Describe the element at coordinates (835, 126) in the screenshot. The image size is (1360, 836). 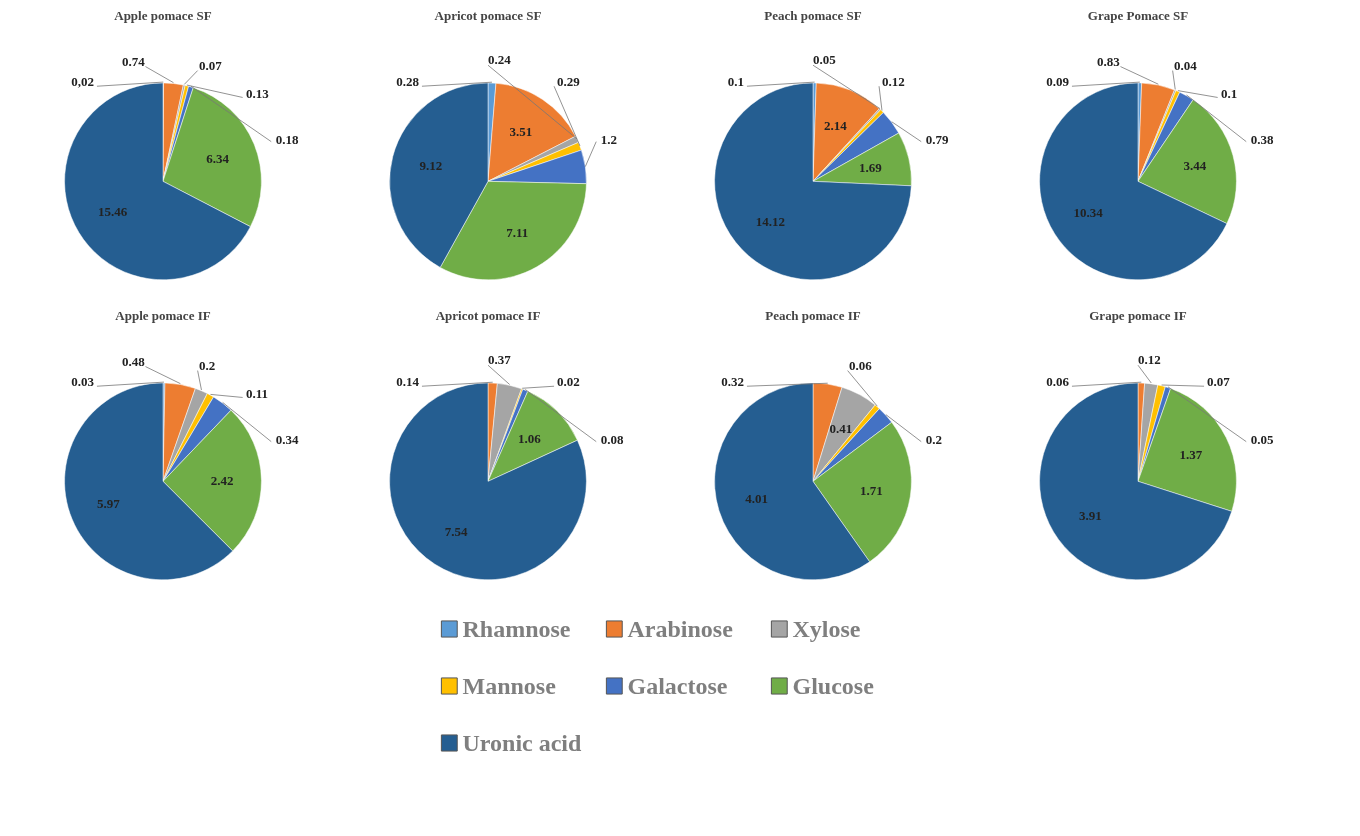
I see `data-label: 2.14` at that location.